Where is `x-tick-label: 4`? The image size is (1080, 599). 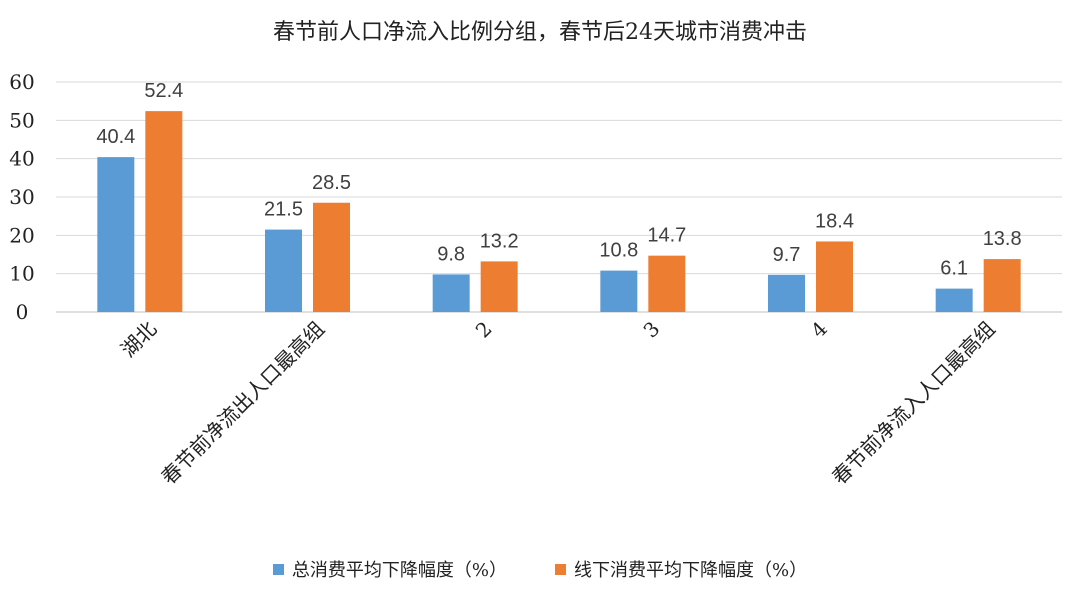
x-tick-label: 4 is located at coordinates (819, 330).